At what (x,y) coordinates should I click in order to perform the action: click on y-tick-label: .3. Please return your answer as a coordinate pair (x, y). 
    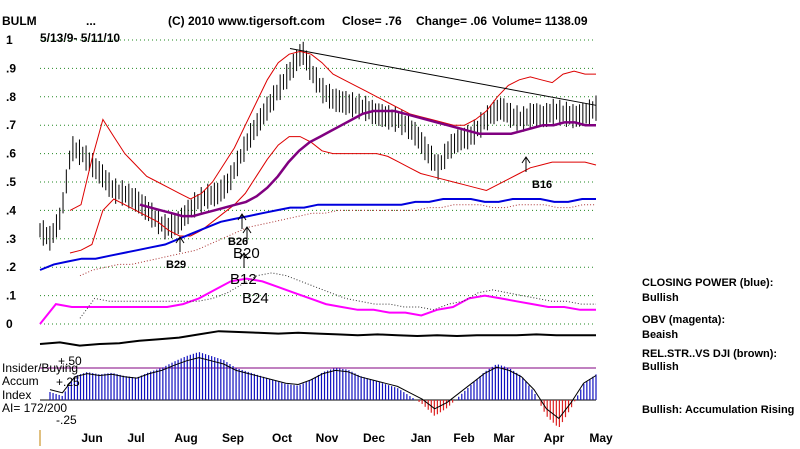
    Looking at the image, I should click on (11, 239).